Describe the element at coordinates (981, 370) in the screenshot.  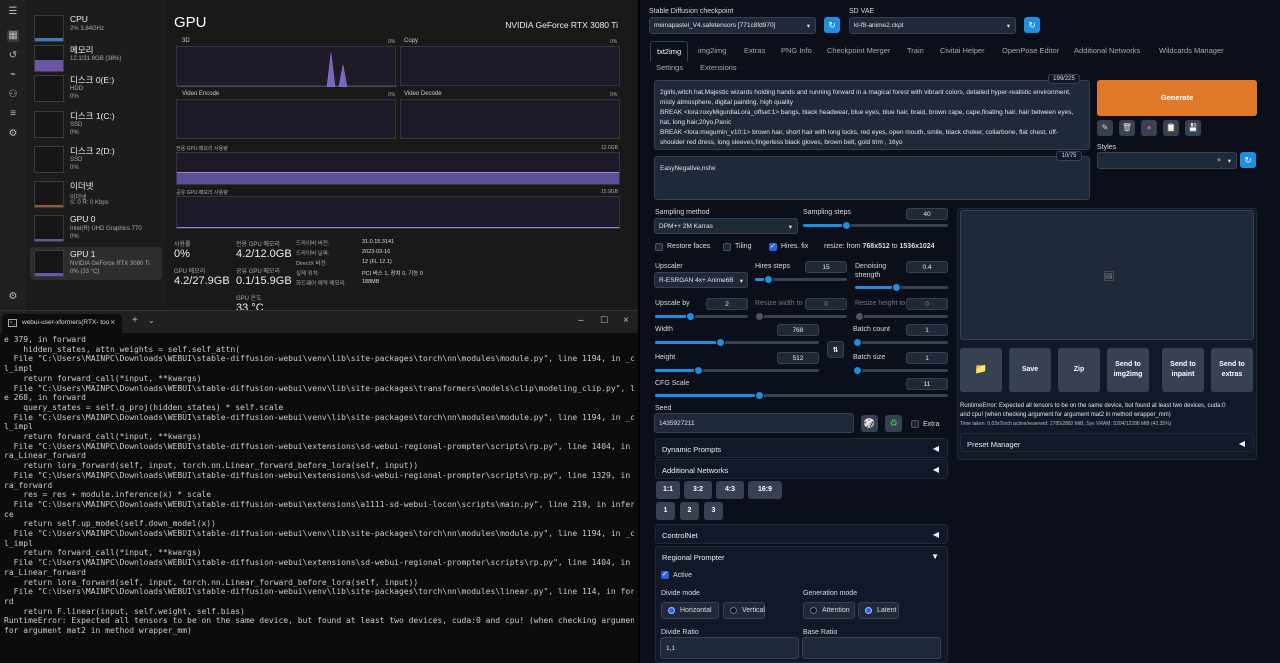
I see `open-folder-icon: 📁` at that location.